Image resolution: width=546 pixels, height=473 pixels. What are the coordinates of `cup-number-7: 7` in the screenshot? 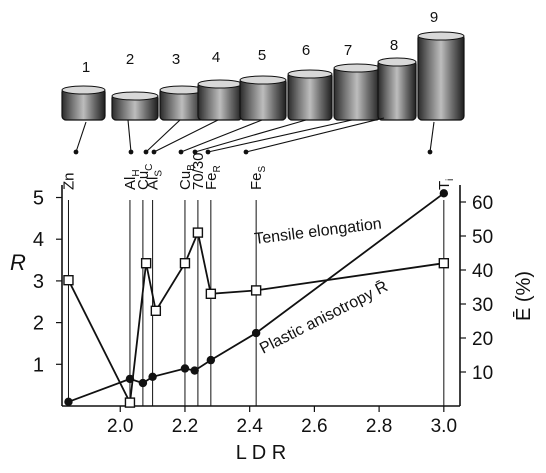 It's located at (348, 50).